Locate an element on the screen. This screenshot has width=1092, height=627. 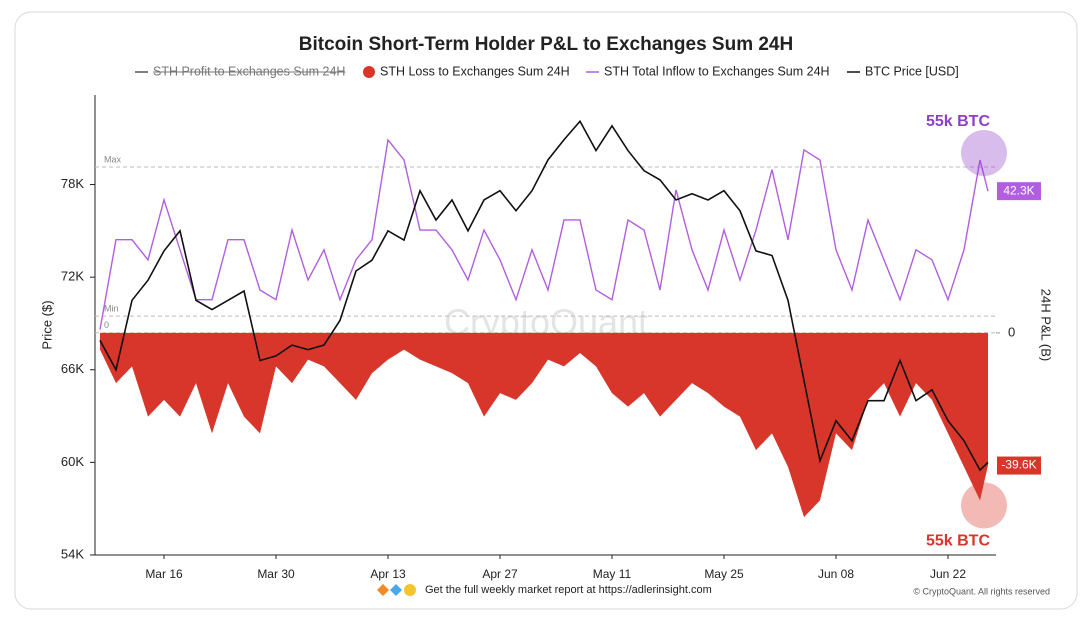
x-tick-label: Mar 16 is located at coordinates (164, 574).